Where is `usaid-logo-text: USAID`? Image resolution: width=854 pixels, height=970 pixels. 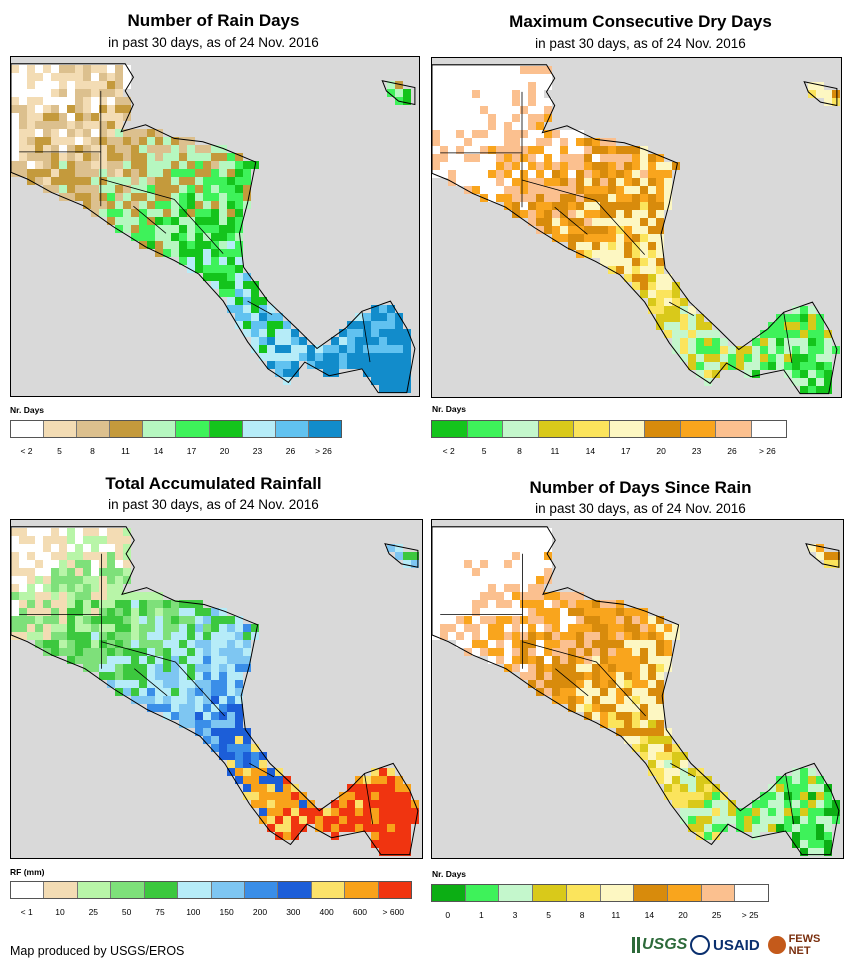 usaid-logo-text: USAID is located at coordinates (736, 945).